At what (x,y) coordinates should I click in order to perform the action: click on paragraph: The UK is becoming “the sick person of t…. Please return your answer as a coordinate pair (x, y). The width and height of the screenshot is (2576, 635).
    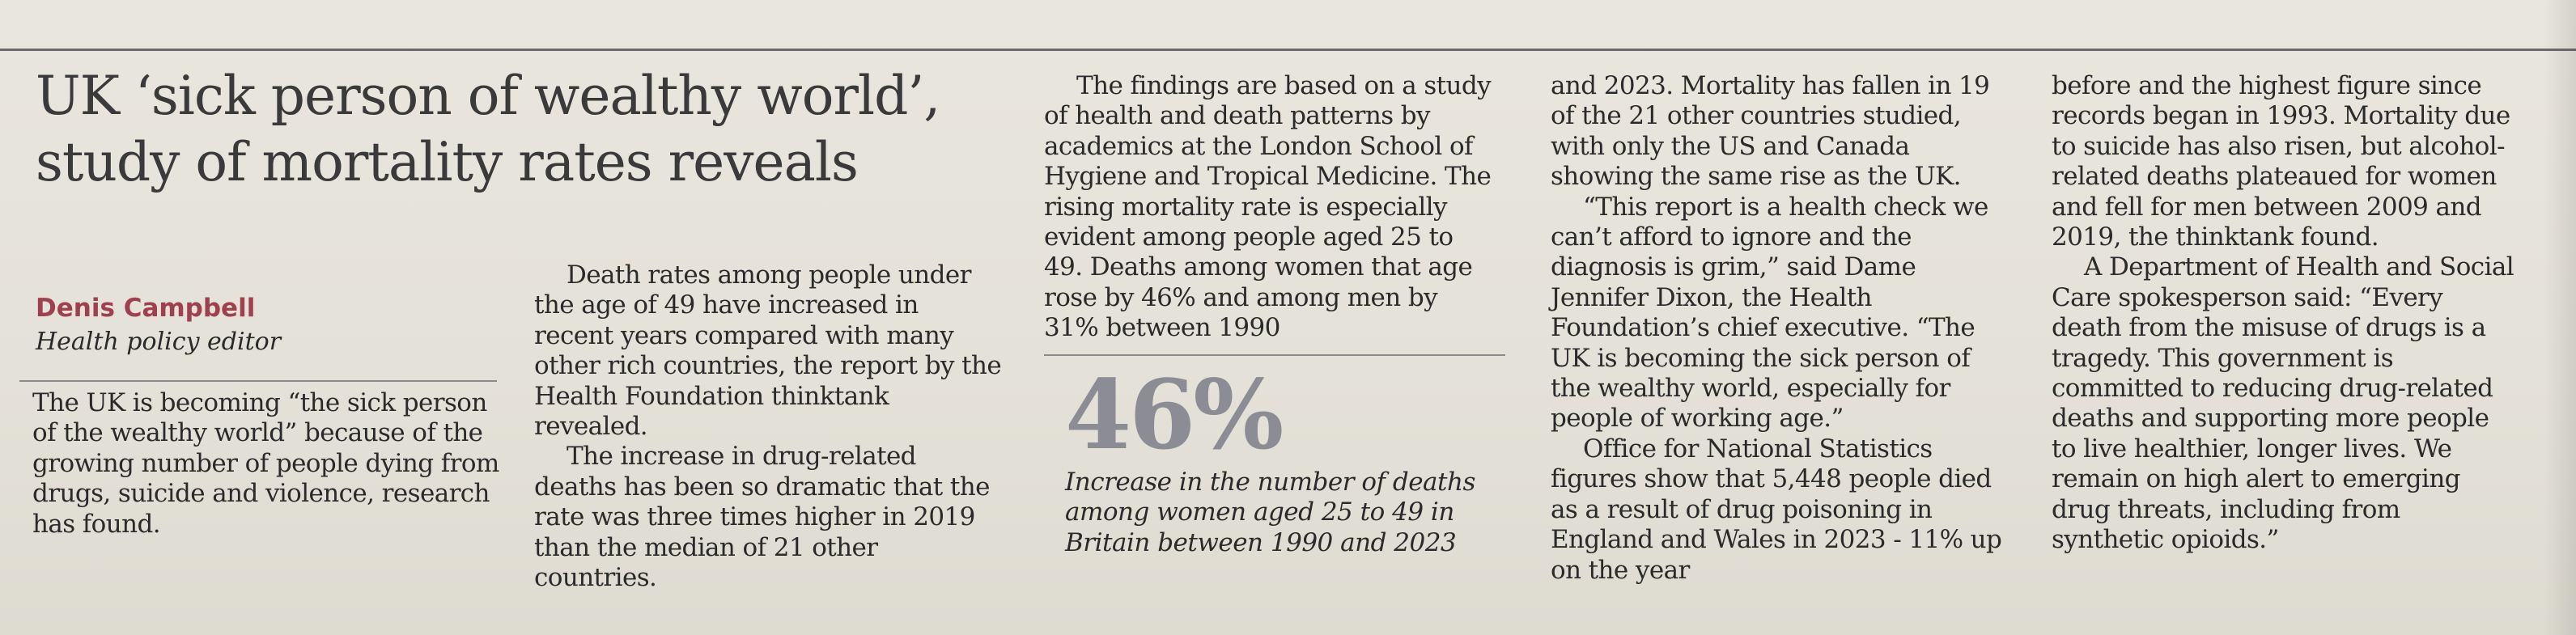
    Looking at the image, I should click on (265, 463).